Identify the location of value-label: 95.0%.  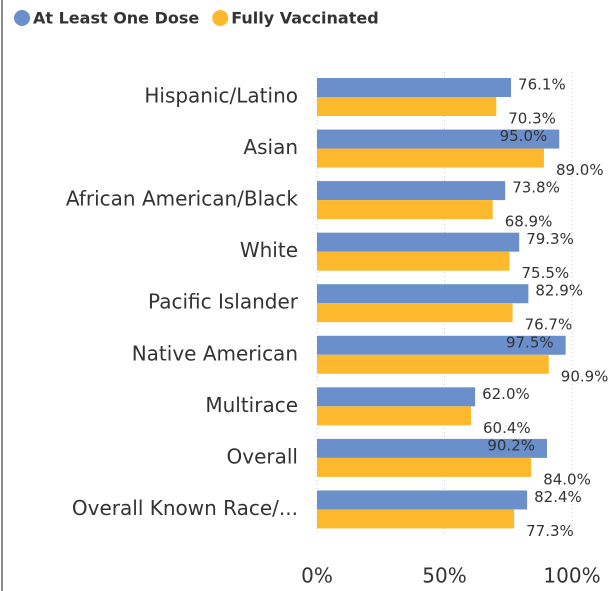
(524, 136).